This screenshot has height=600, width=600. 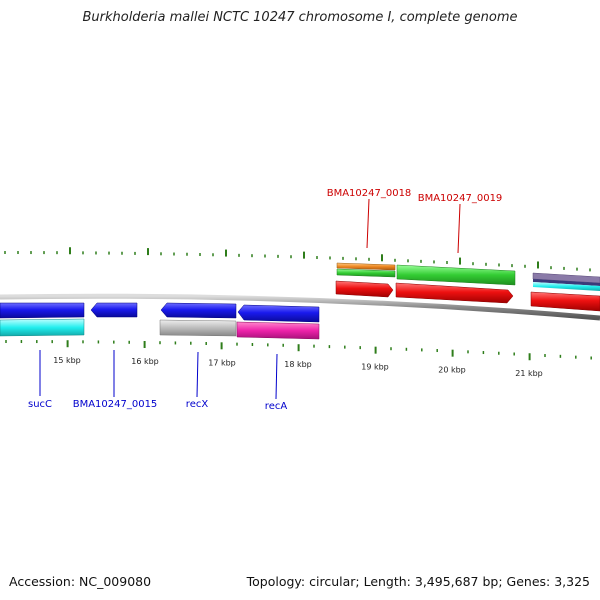 What do you see at coordinates (278, 313) in the screenshot?
I see `cds-reca-blue` at bounding box center [278, 313].